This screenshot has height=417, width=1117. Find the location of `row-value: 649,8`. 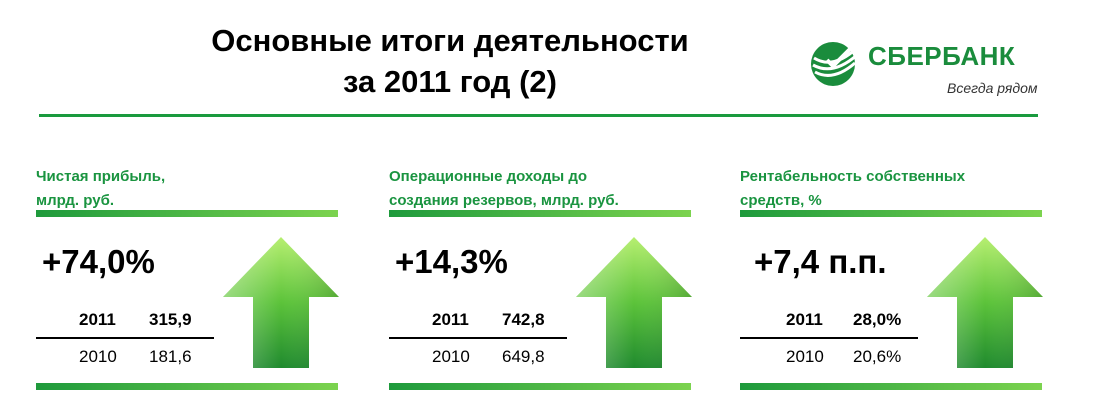

row-value: 649,8 is located at coordinates (523, 356).